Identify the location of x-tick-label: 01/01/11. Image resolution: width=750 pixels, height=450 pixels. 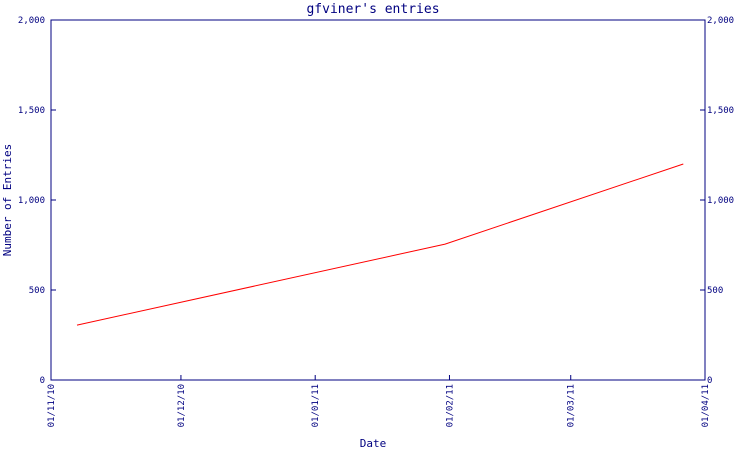
(316, 405).